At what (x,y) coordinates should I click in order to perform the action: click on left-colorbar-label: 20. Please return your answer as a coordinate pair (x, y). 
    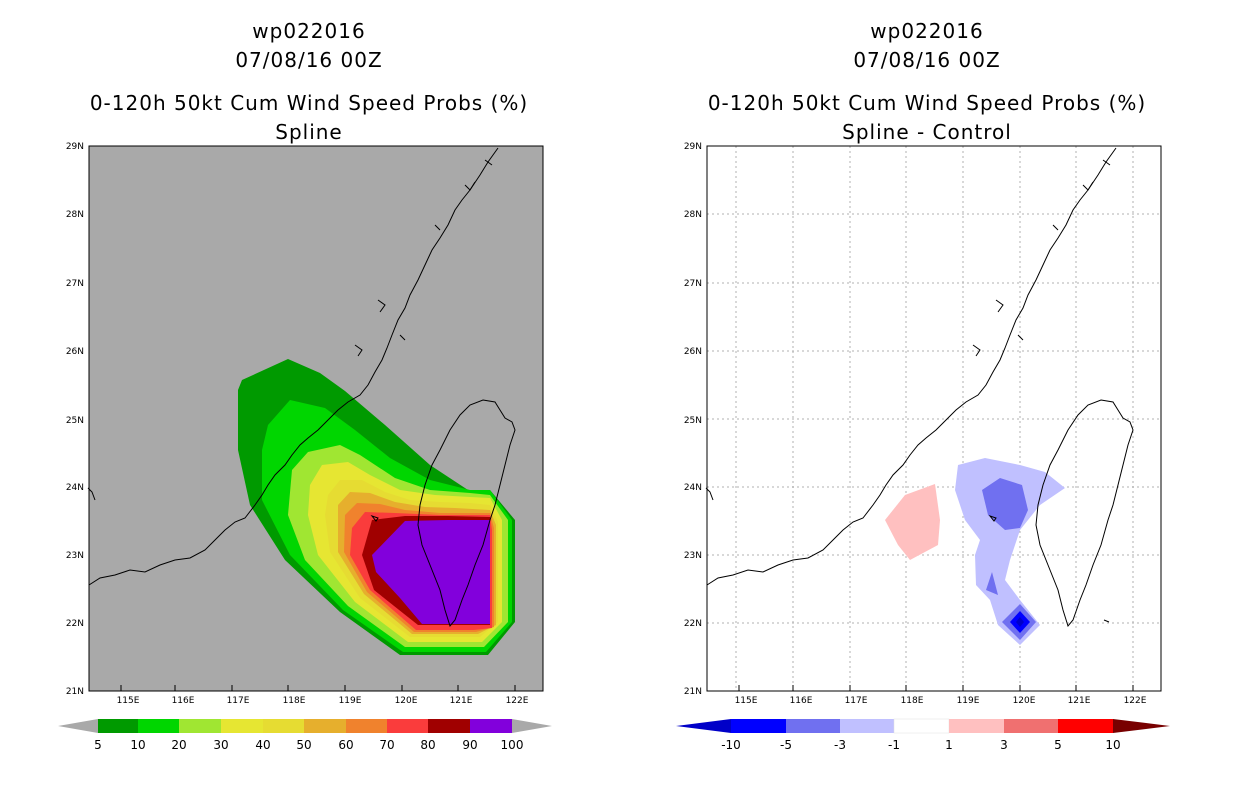
    Looking at the image, I should click on (178, 745).